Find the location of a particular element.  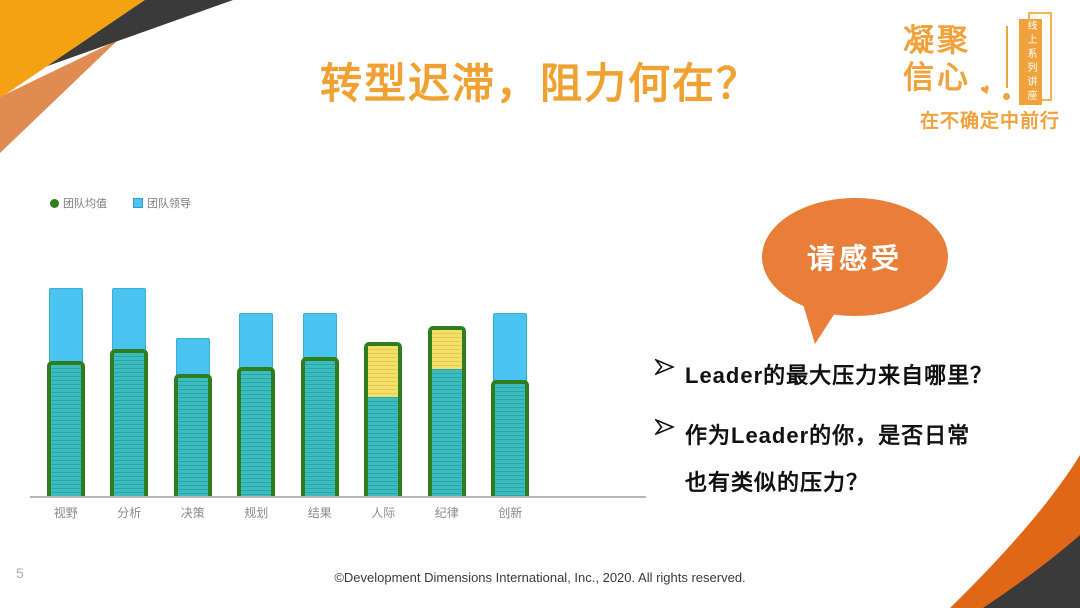

bullet-item: Leader的最大压力来自哪里？ is located at coordinates (855, 375).